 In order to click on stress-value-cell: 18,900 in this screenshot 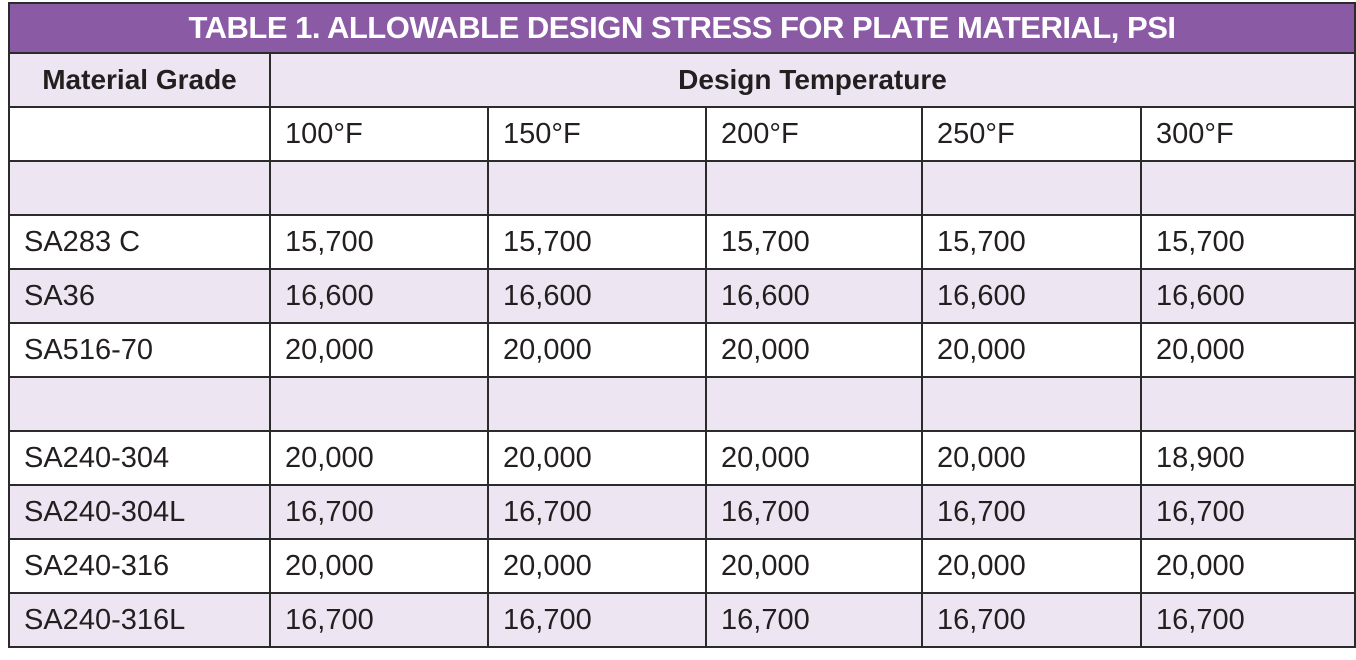, I will do `click(1248, 458)`.